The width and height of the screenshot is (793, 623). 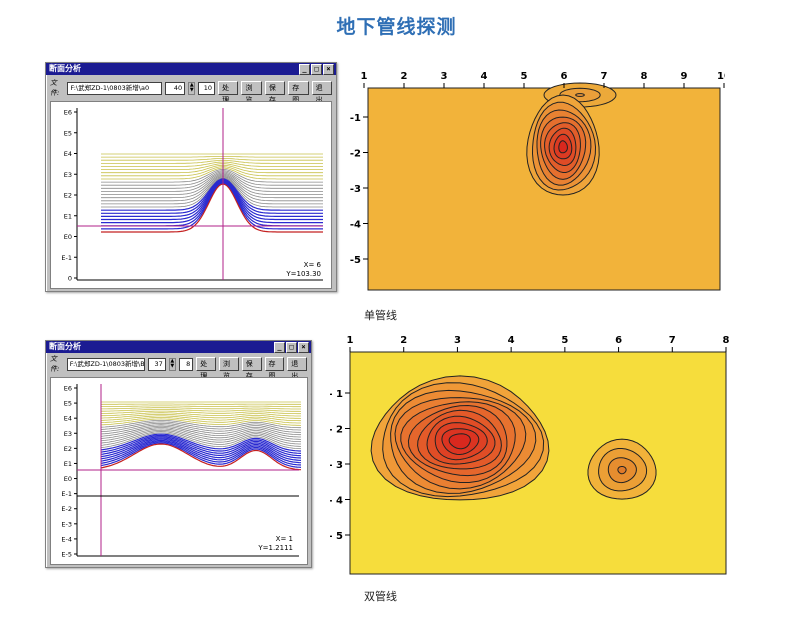 I want to click on y-tick-label: -4, so click(x=355, y=225).